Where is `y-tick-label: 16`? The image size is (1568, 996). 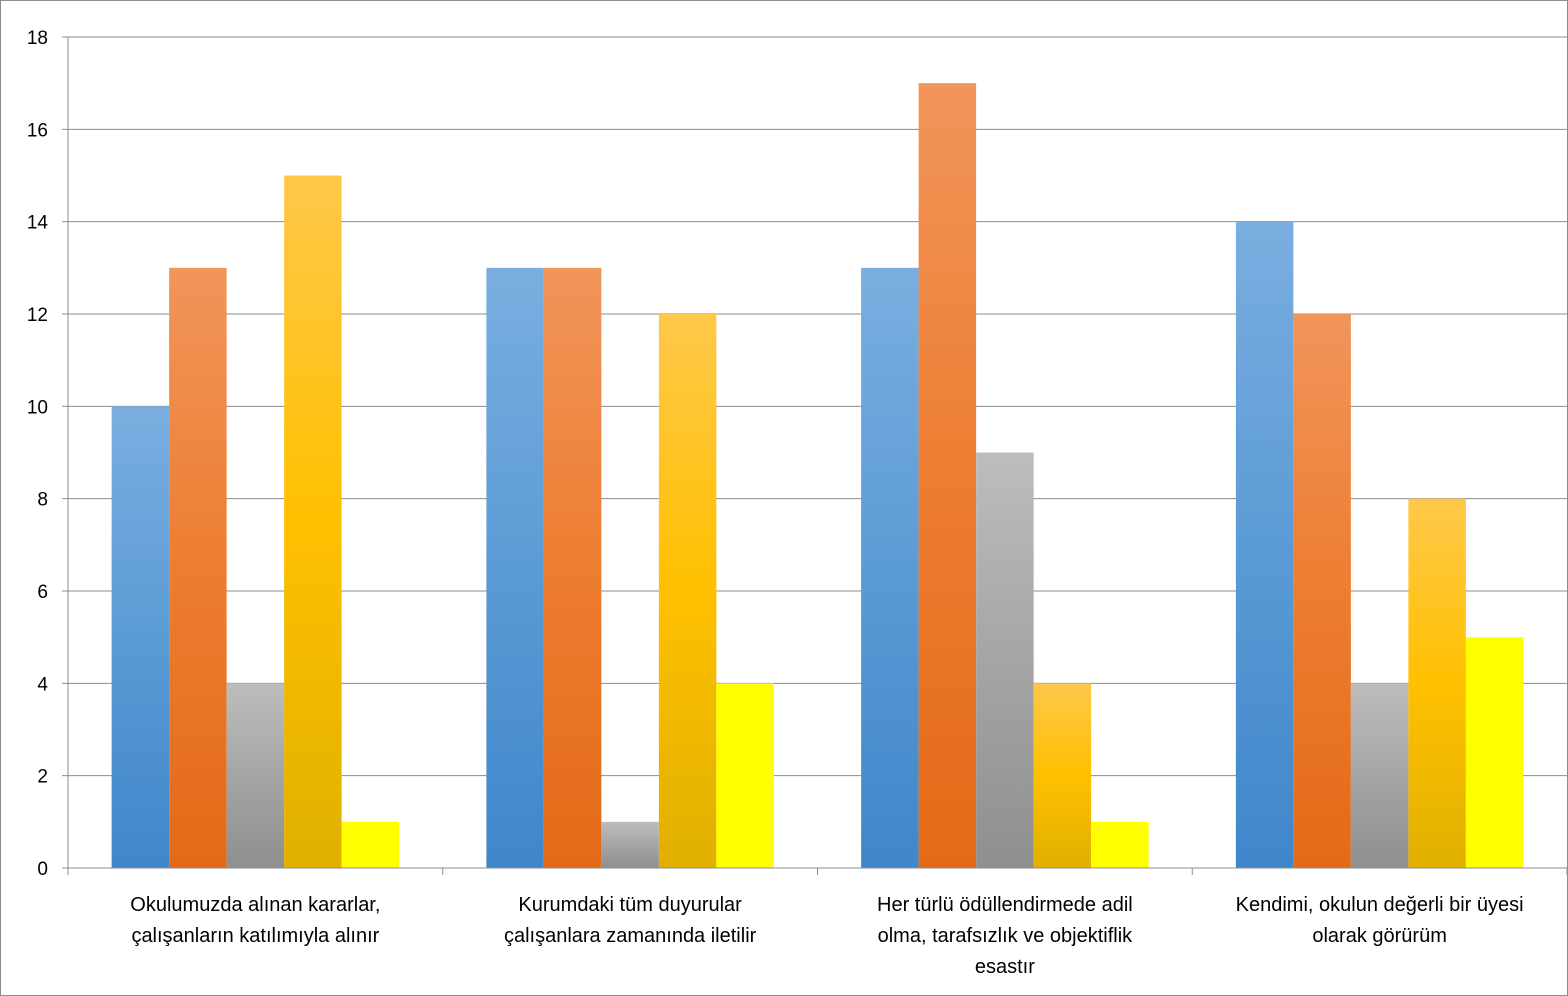 y-tick-label: 16 is located at coordinates (37, 130).